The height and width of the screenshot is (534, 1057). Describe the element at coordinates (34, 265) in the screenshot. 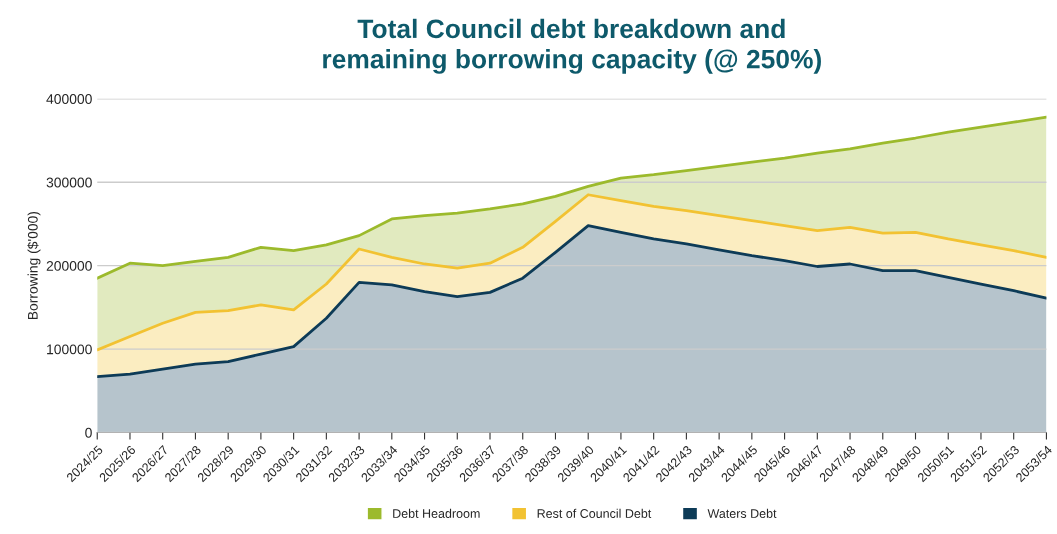

I see `y-axis-title: Borrowing ($'000)` at that location.